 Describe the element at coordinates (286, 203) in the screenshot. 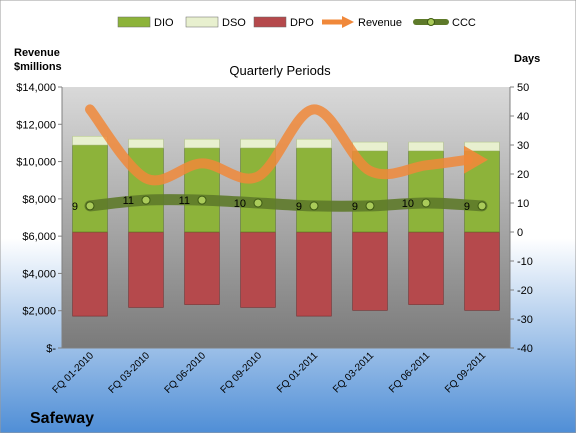

I see `ccc-line` at that location.